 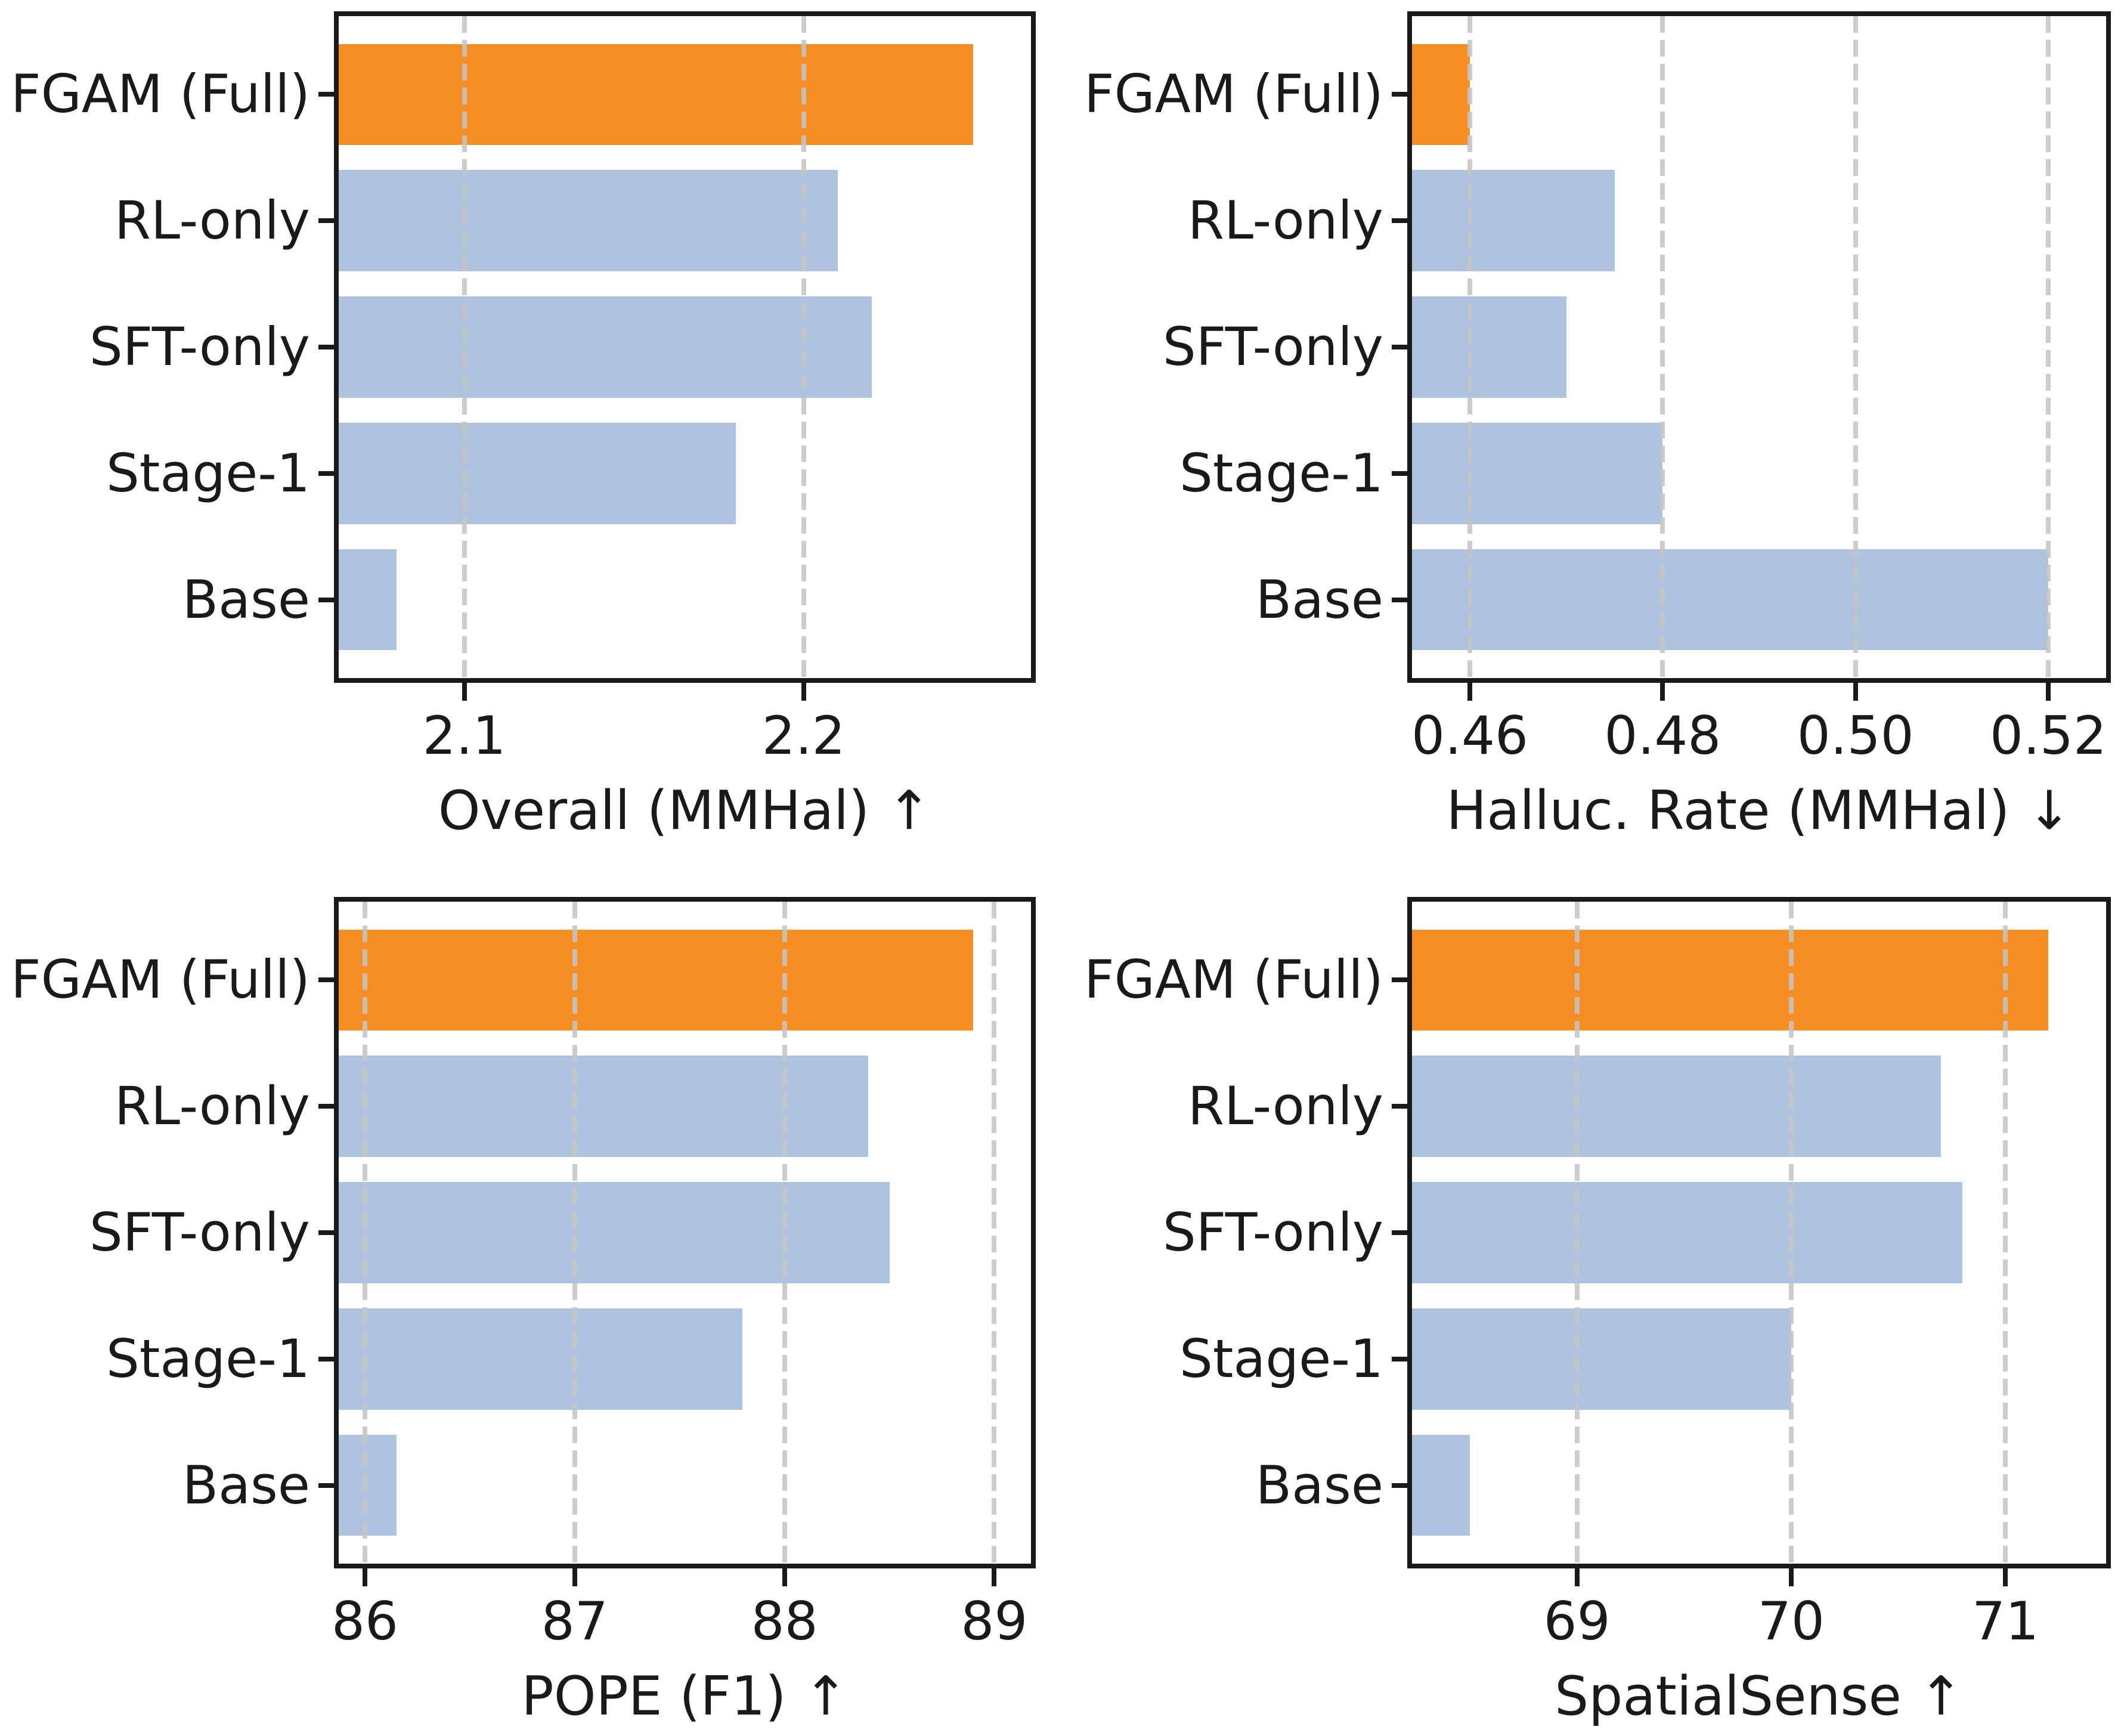 I want to click on plot-area-overall-mmhal, so click(x=685, y=347).